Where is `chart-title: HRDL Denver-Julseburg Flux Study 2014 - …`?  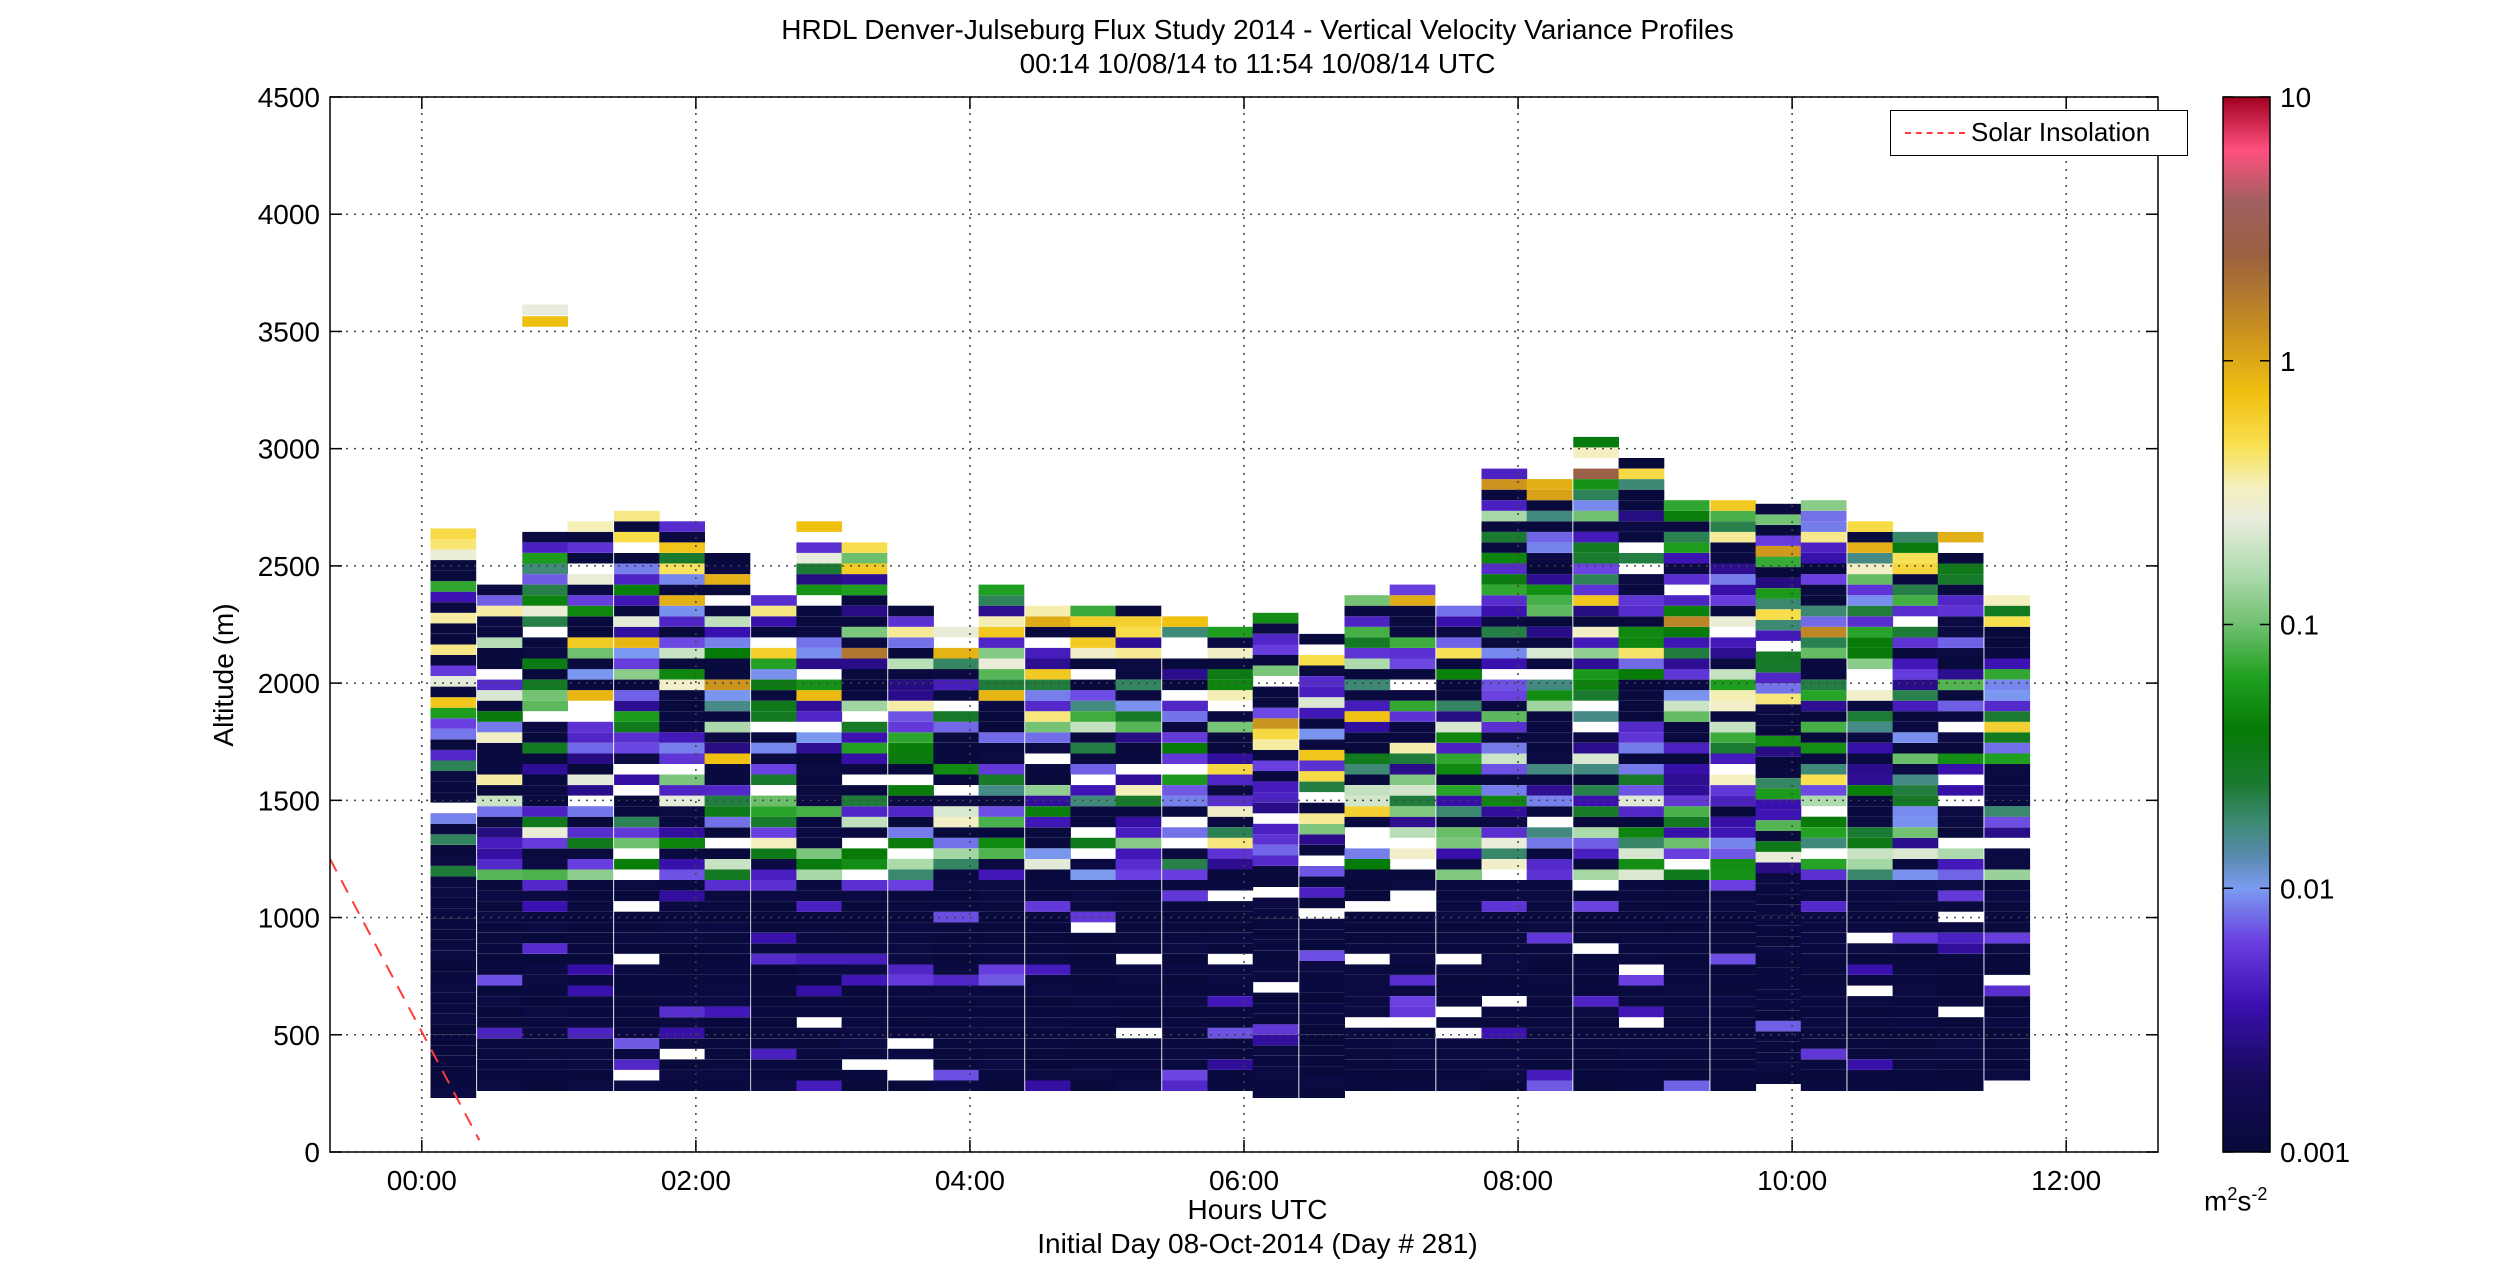 chart-title: HRDL Denver-Julseburg Flux Study 2014 - … is located at coordinates (1257, 29).